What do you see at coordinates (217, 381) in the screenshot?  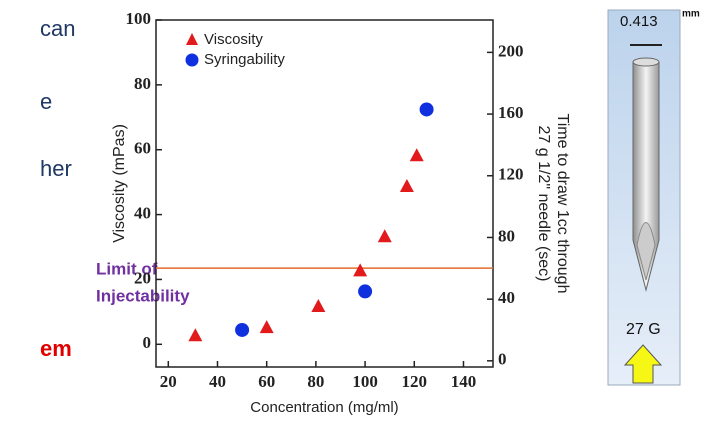 I see `x-tick-label: 40` at bounding box center [217, 381].